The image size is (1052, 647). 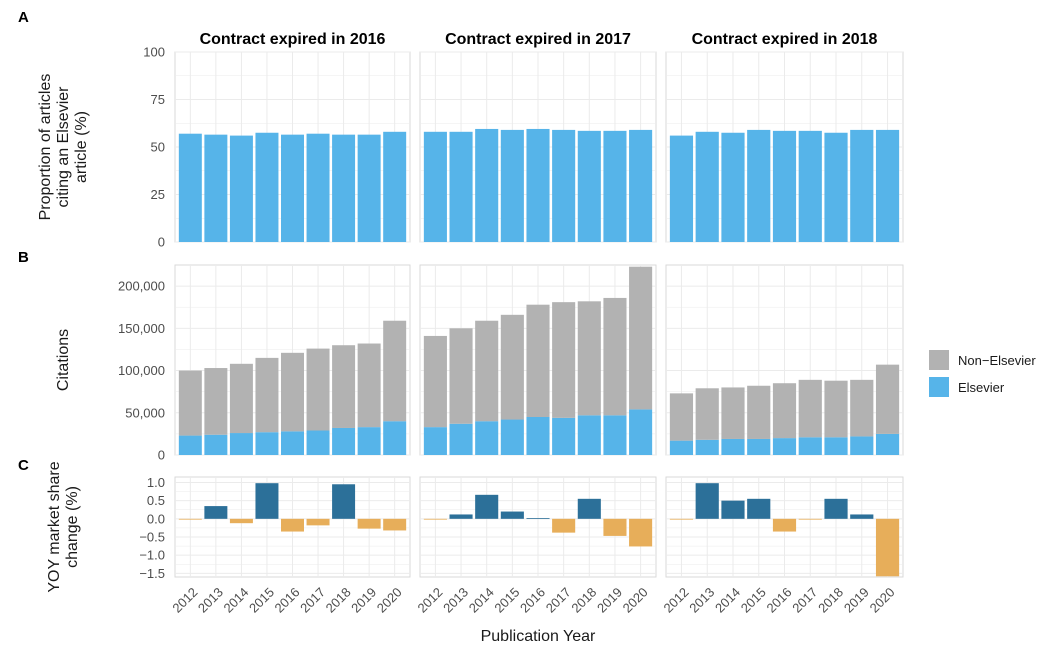 I want to click on legend-swatch, so click(x=939, y=387).